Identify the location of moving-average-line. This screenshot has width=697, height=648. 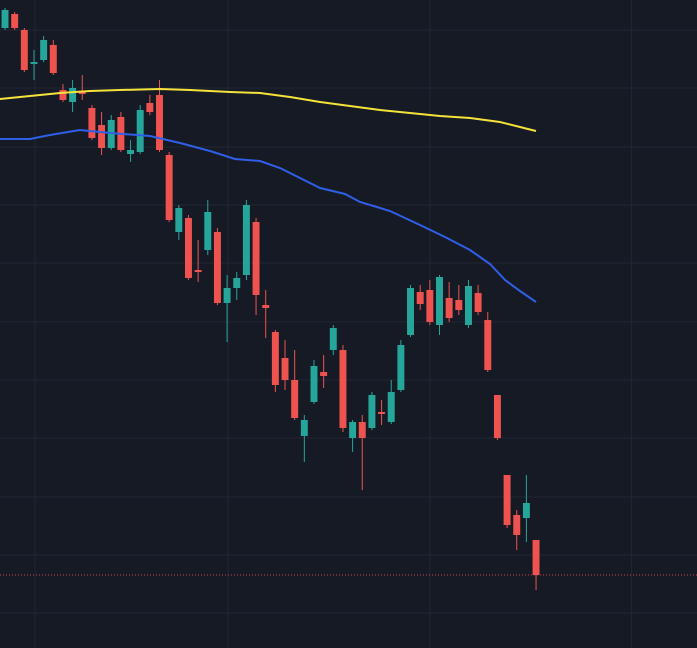
(268, 109).